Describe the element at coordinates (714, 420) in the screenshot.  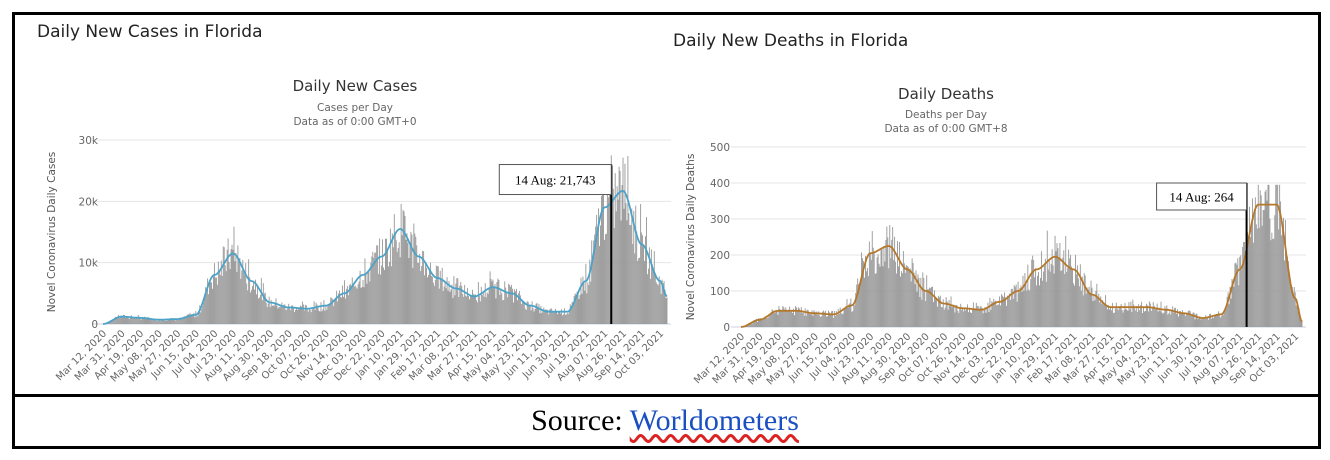
I see `worldometers-link: Worldometers` at that location.